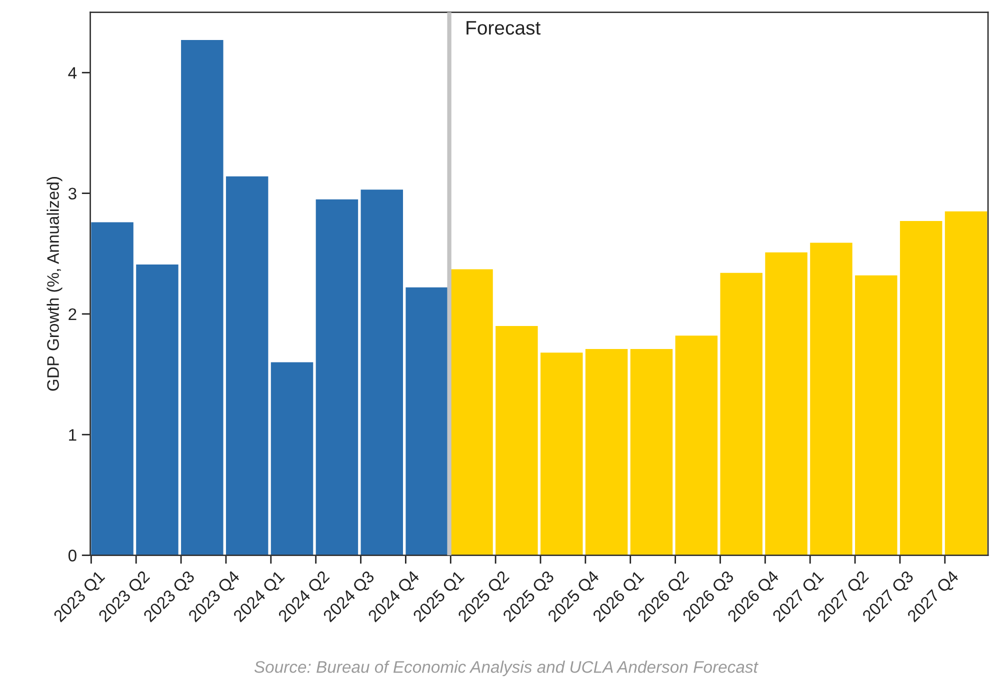 This screenshot has width=992, height=683. I want to click on y-tick-label: 2, so click(72, 314).